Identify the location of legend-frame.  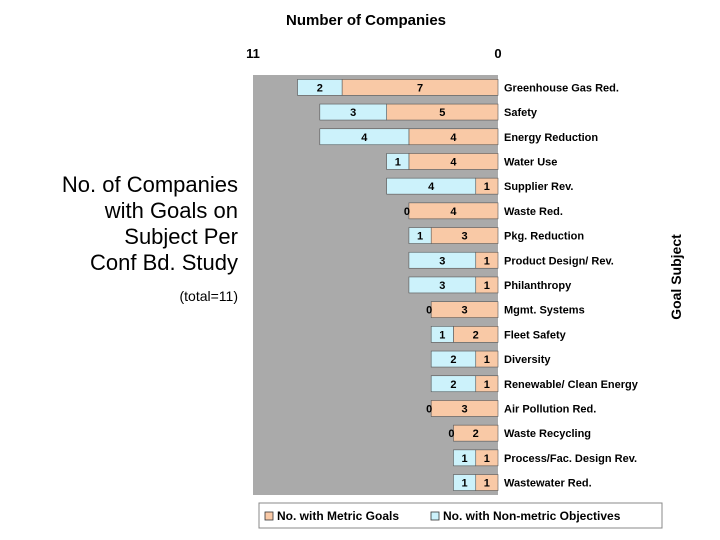
(460, 515).